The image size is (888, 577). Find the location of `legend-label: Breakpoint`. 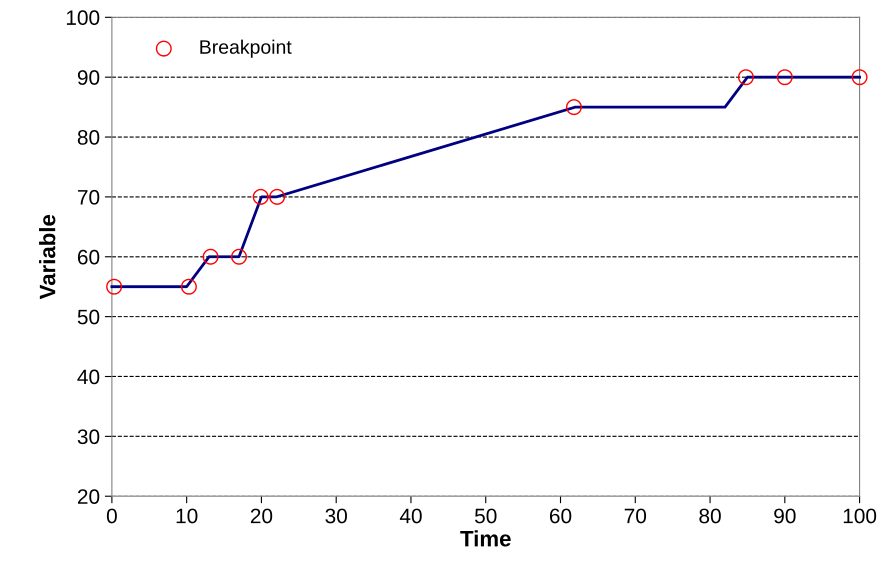

legend-label: Breakpoint is located at coordinates (246, 49).